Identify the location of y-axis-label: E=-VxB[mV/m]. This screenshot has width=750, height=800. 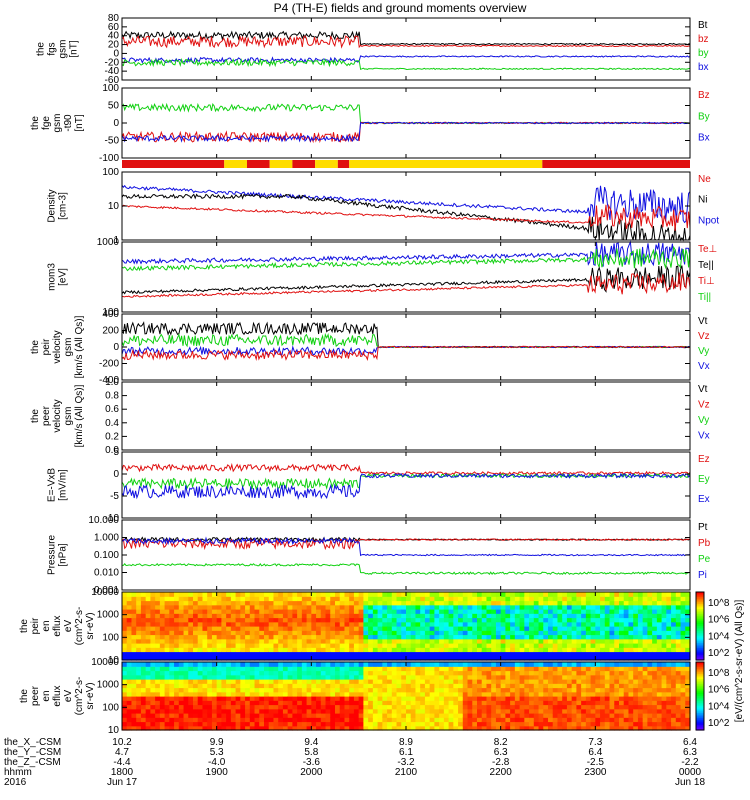
(58, 485).